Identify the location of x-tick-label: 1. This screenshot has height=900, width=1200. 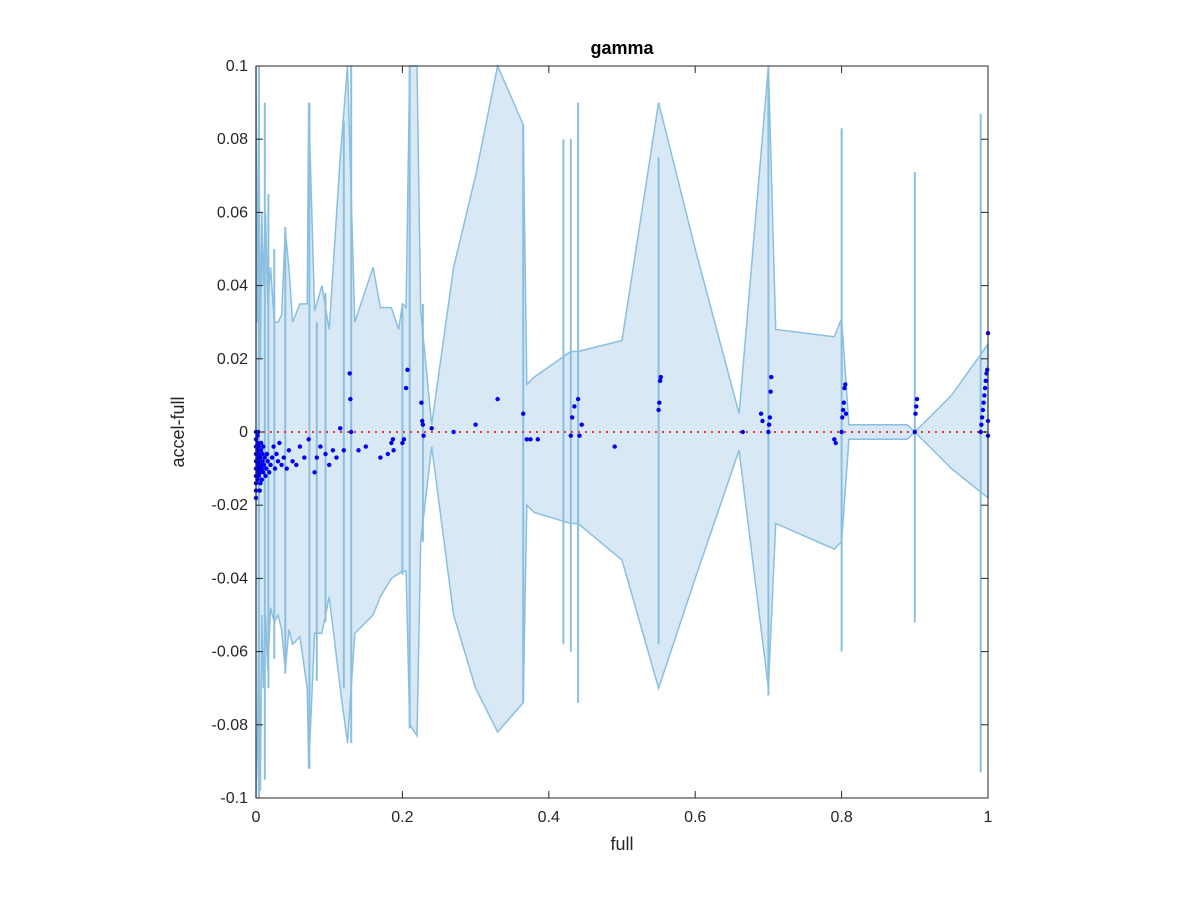
(988, 817).